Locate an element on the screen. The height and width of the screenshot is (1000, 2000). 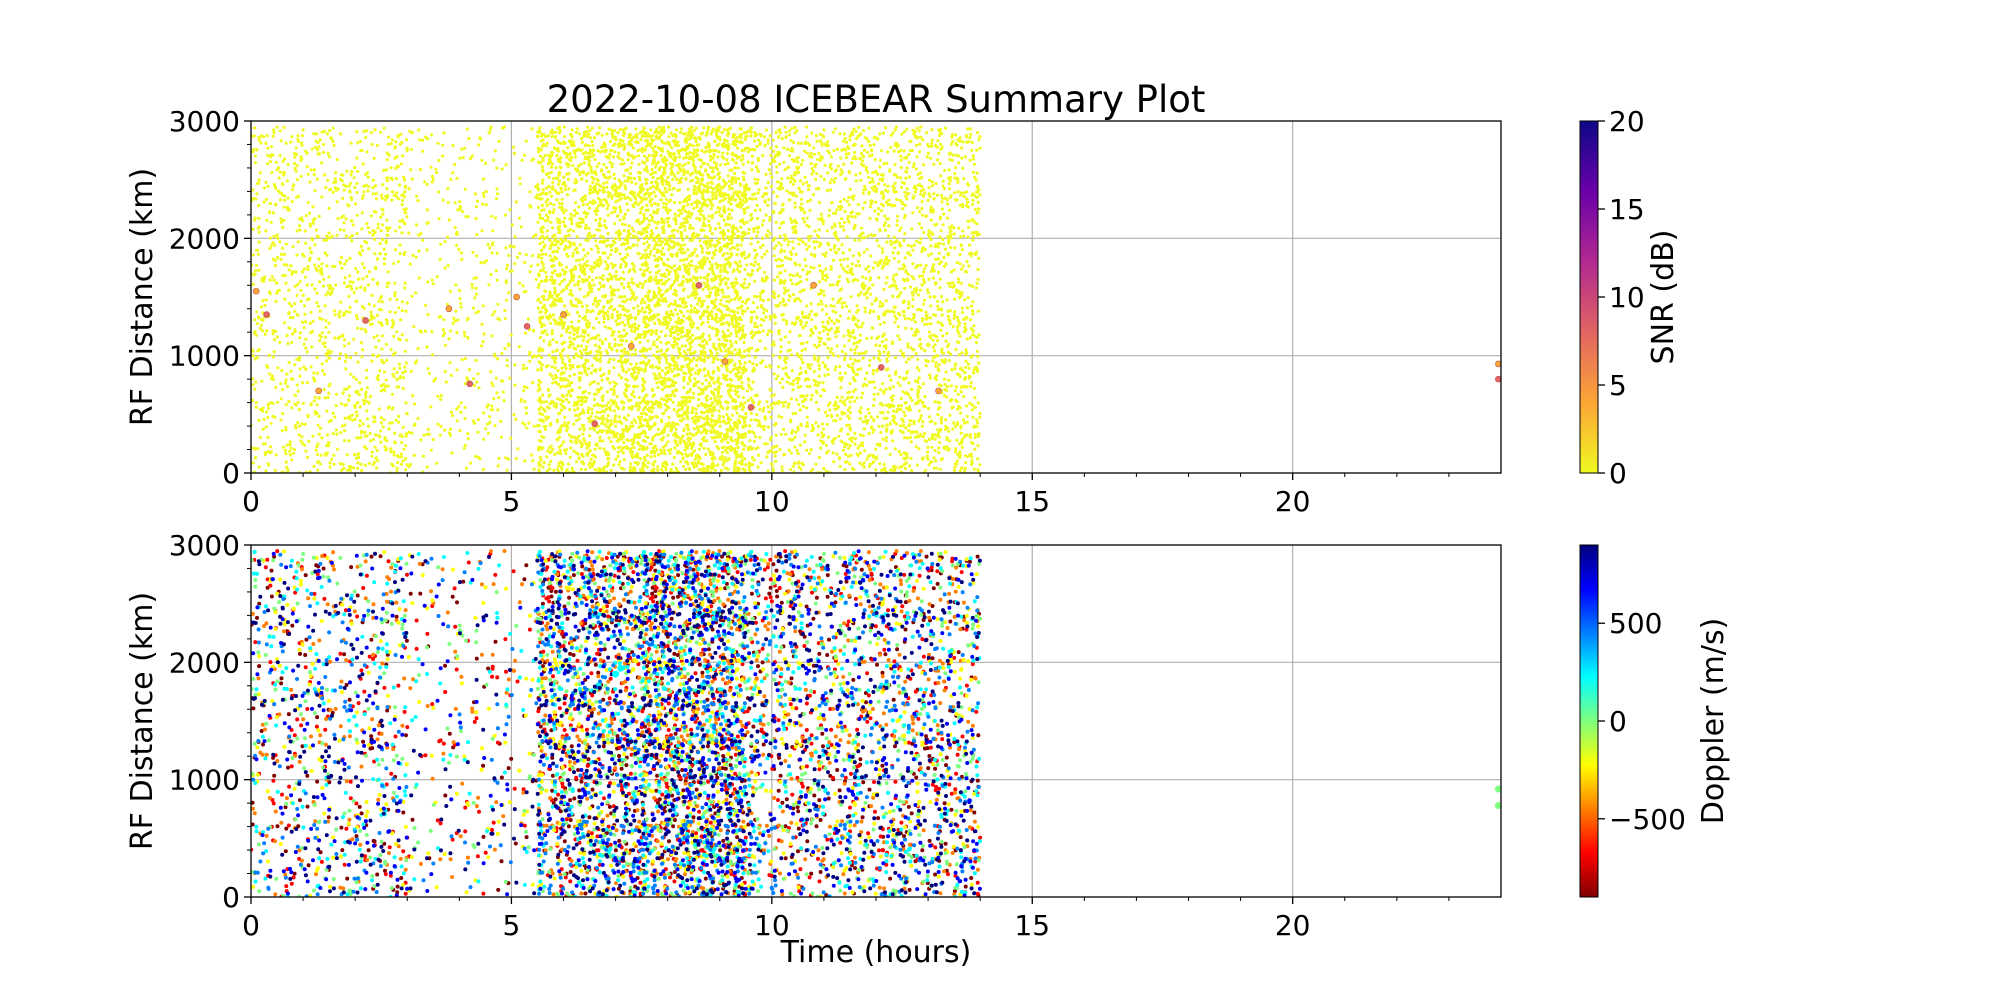
colorbar-tick-label: 500 is located at coordinates (1635, 623).